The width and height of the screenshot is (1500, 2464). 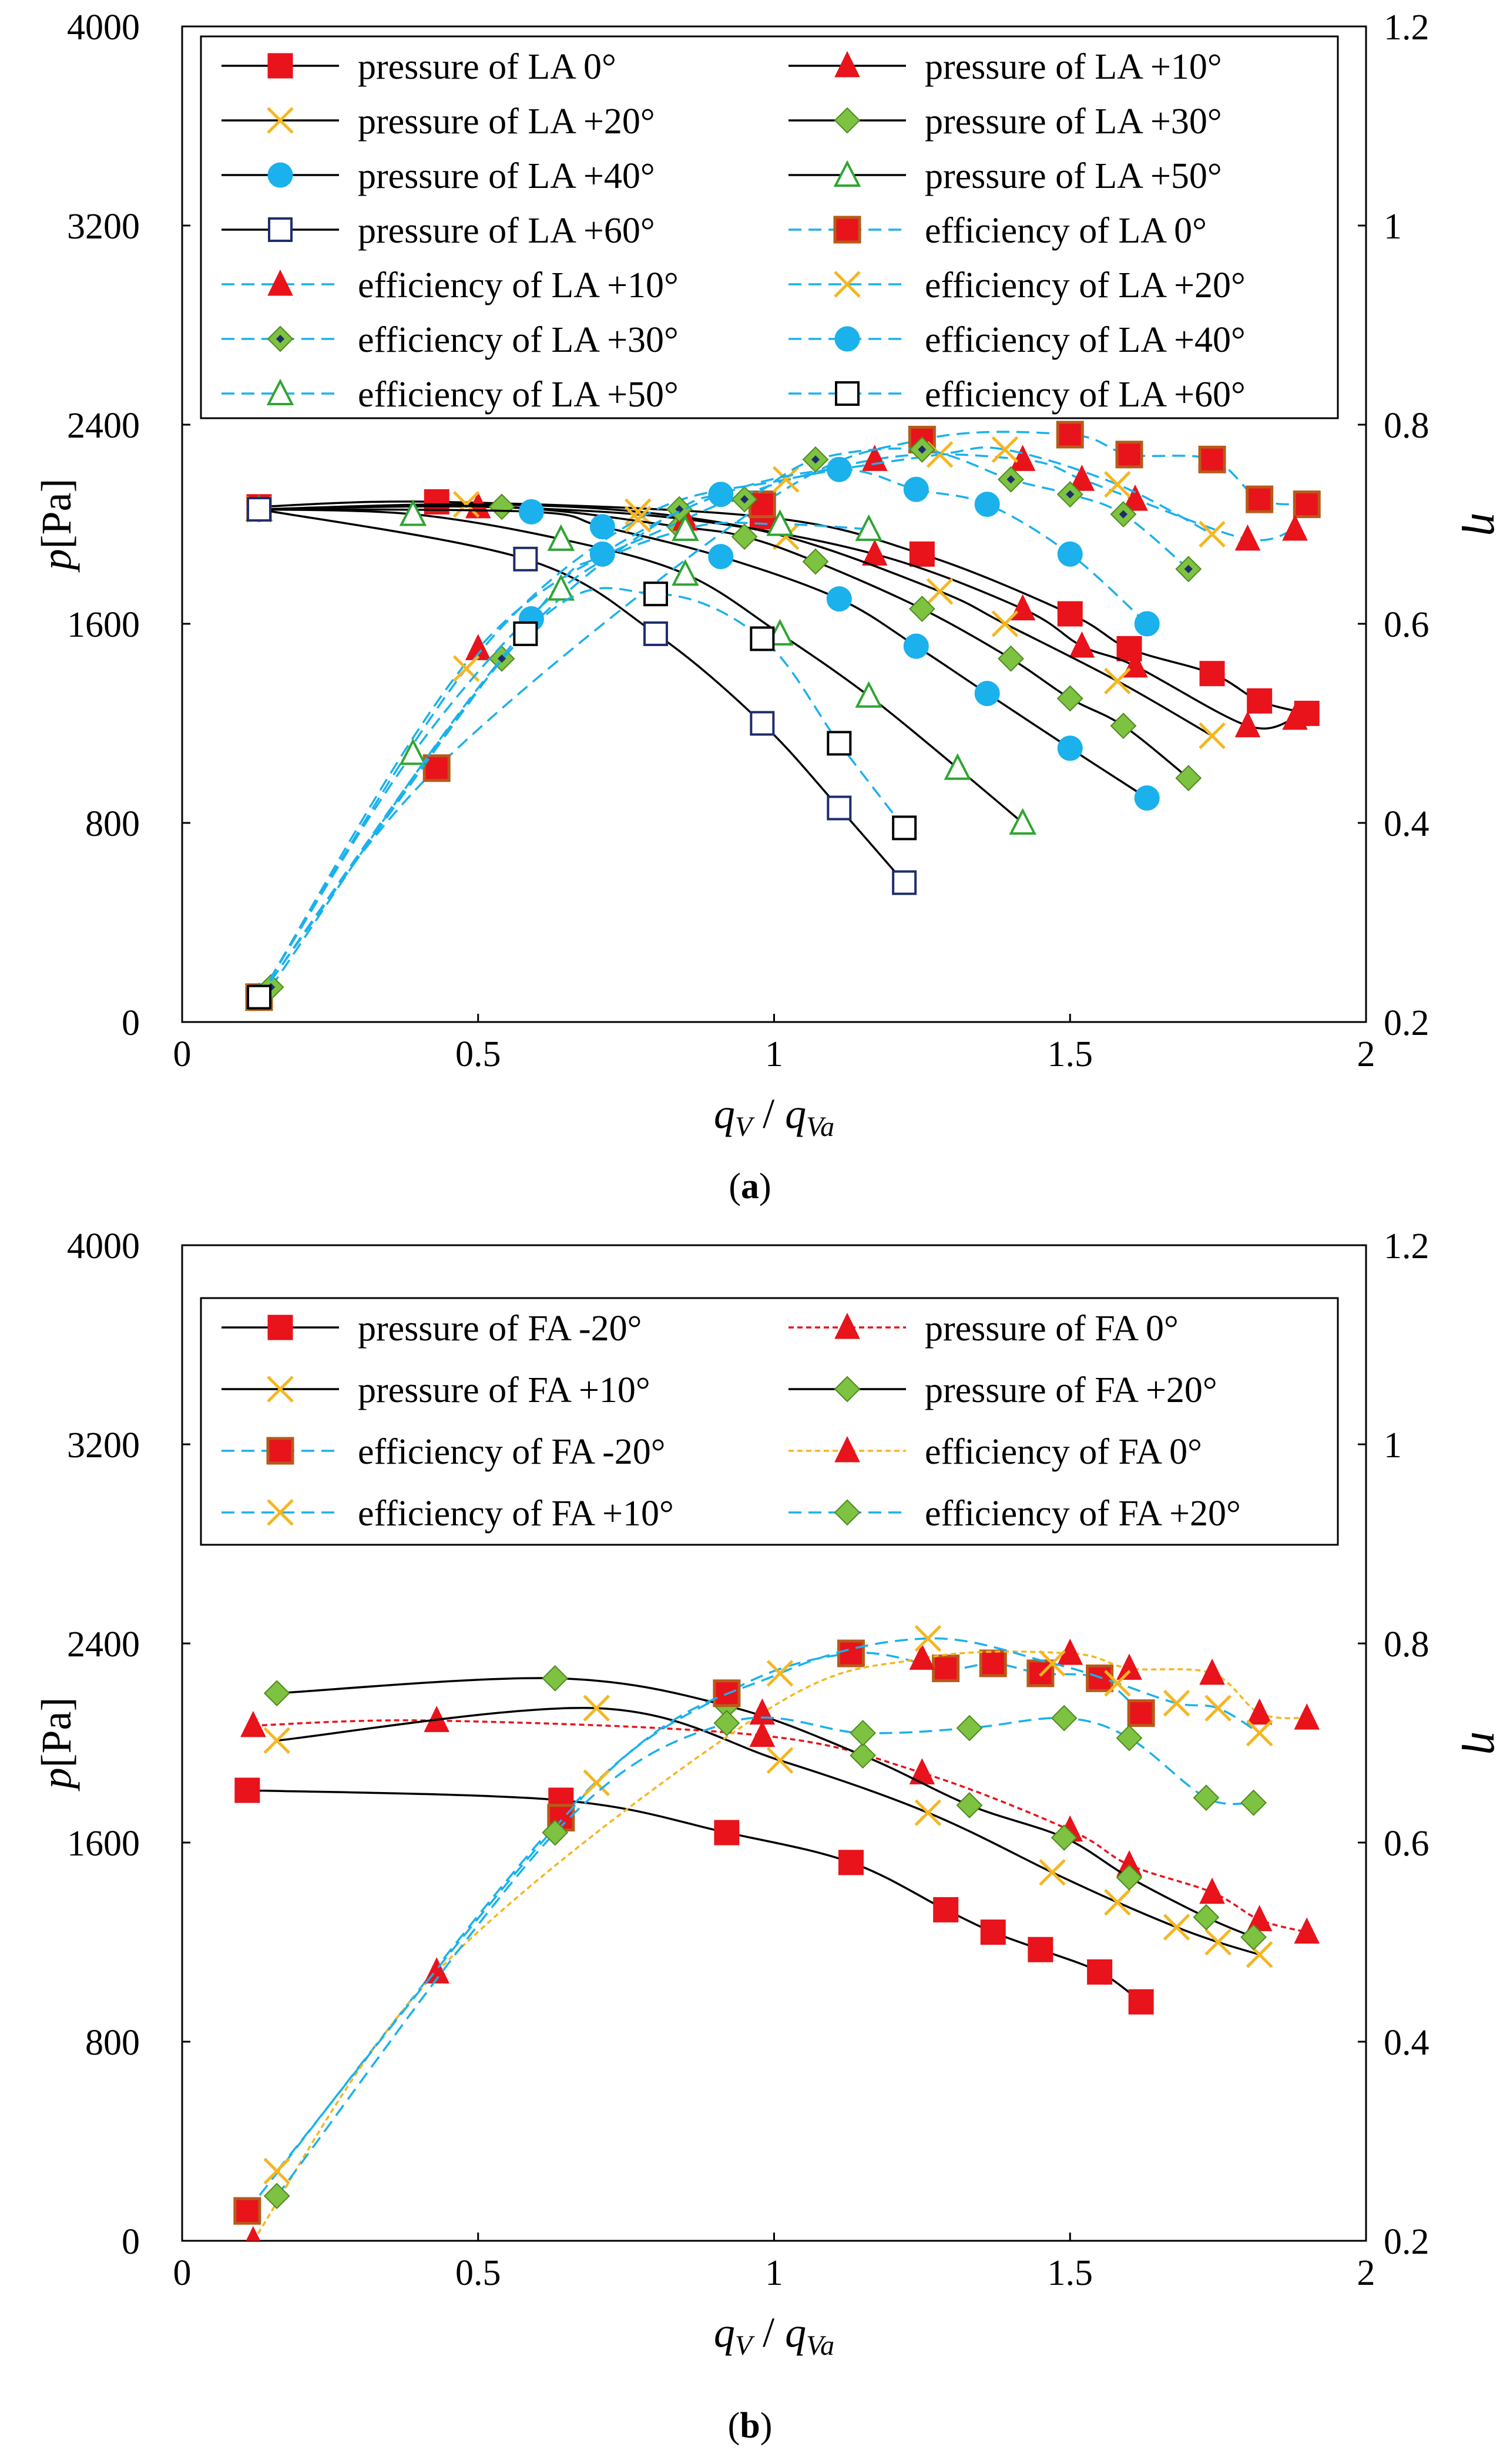 What do you see at coordinates (1406, 1023) in the screenshot?
I see `y2-tick-label: 0.2` at bounding box center [1406, 1023].